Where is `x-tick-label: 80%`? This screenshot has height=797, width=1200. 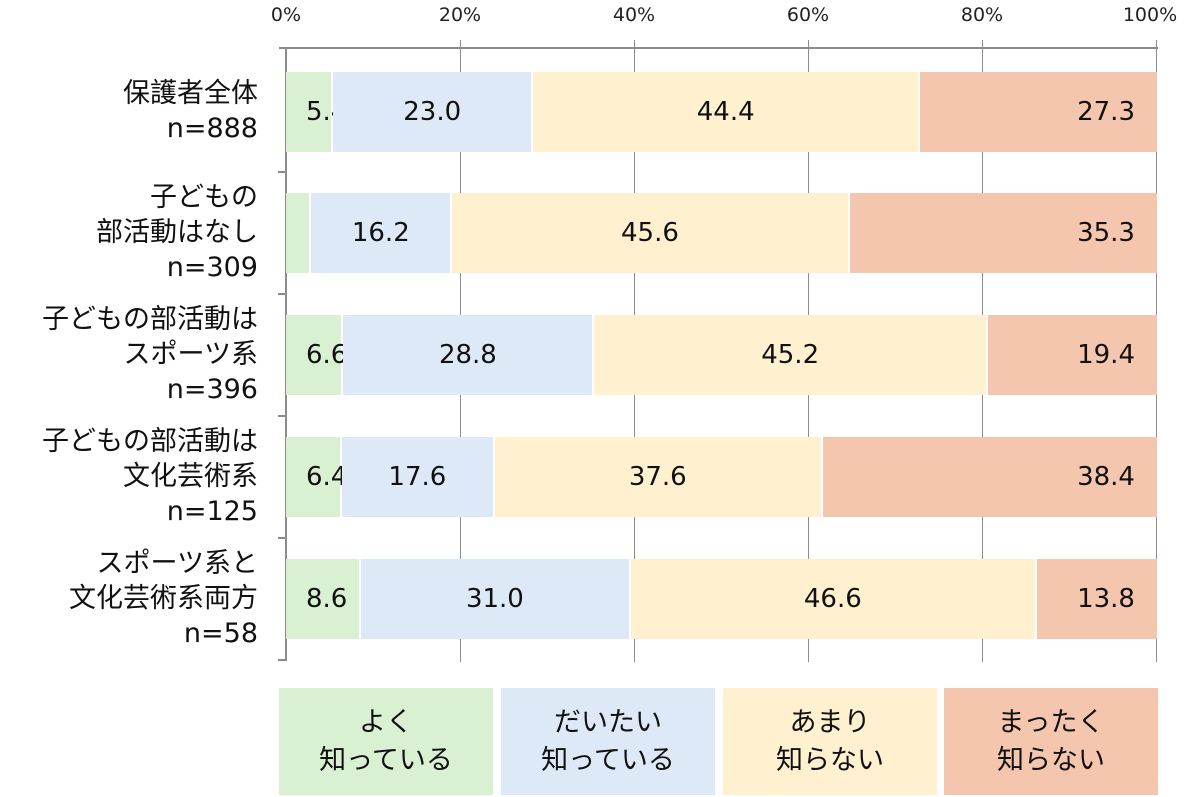
x-tick-label: 80% is located at coordinates (982, 15).